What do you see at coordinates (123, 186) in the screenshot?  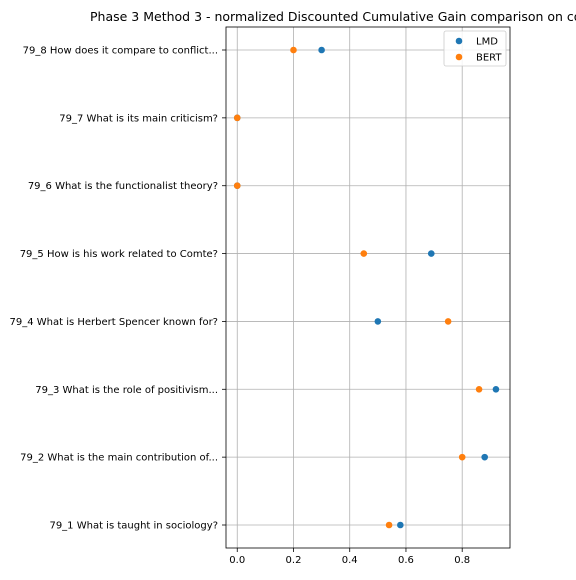 I see `y-tick-label: 79_6 What is the functionalist theory?` at bounding box center [123, 186].